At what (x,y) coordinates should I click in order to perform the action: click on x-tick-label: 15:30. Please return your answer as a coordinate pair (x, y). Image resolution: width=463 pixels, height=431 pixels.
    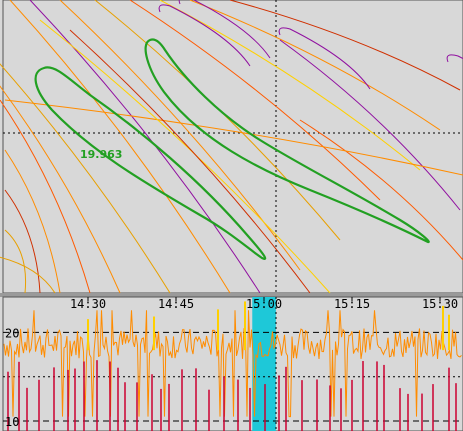
    Looking at the image, I should click on (440, 304).